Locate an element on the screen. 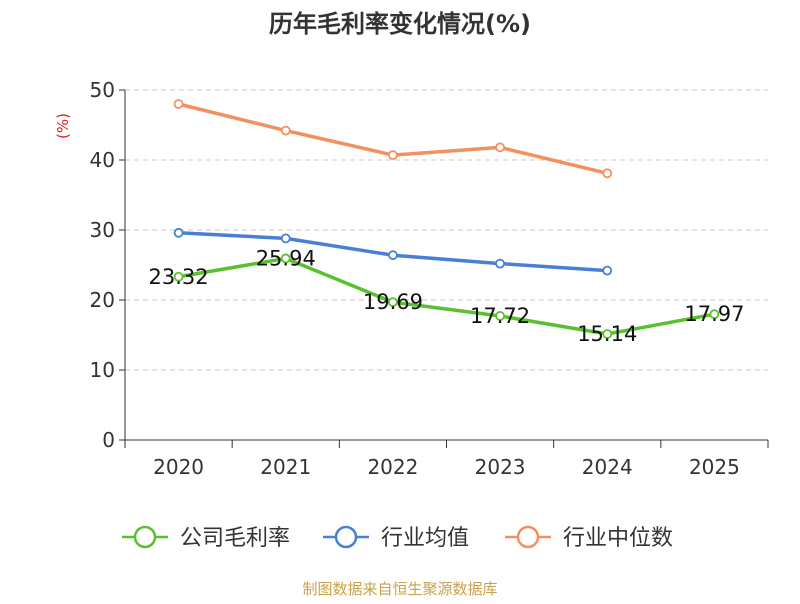  legend-label: 行业均值 is located at coordinates (425, 538).